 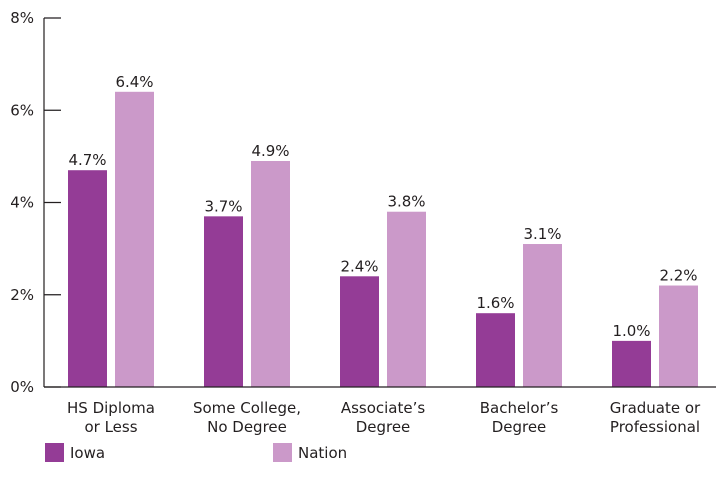 I want to click on data-label-nation: 6.4%, so click(x=134, y=82).